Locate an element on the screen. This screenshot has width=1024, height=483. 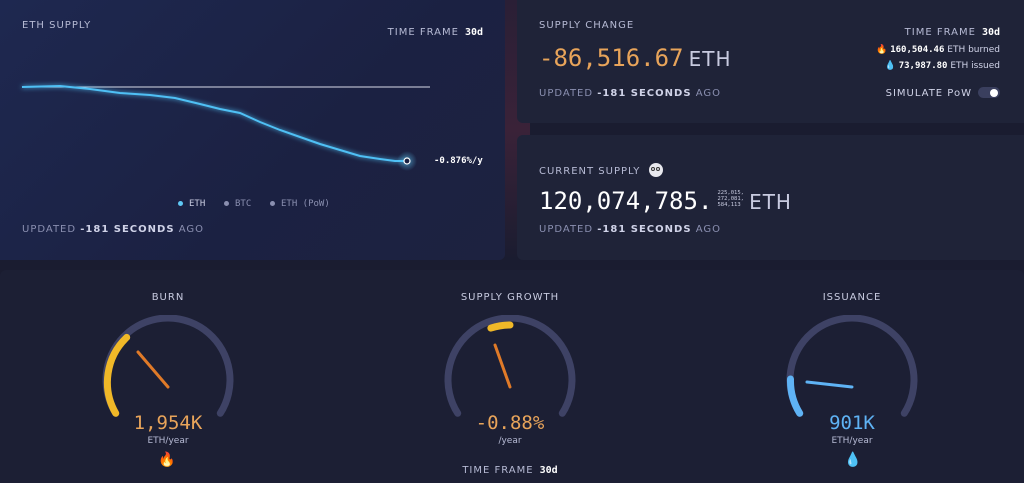
issued-row: 💧 73,987.80 ETH issued is located at coordinates (942, 66).